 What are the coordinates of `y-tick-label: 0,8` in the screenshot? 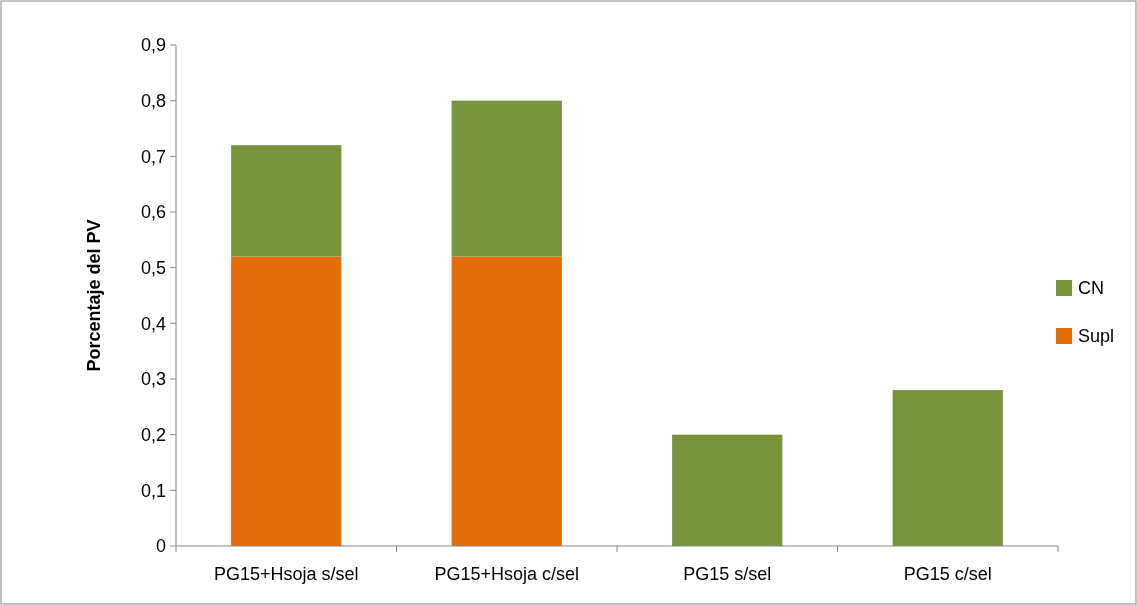 It's located at (153, 100).